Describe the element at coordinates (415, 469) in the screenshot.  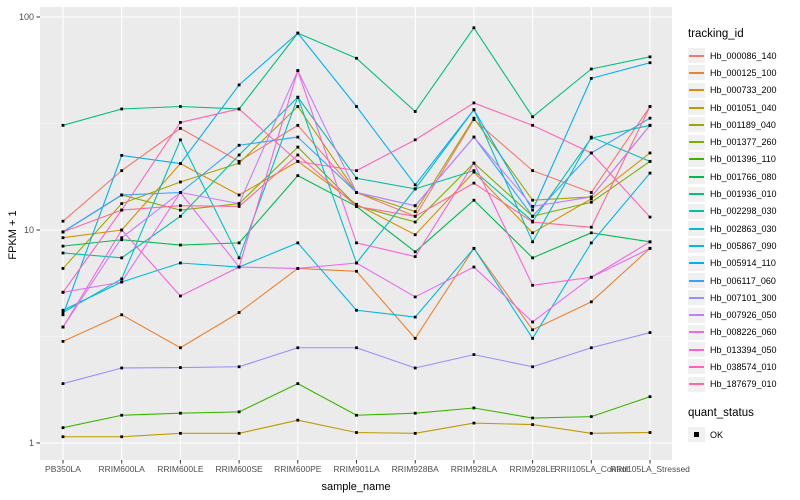
I see `x-tick-label: RRIM928BA` at that location.